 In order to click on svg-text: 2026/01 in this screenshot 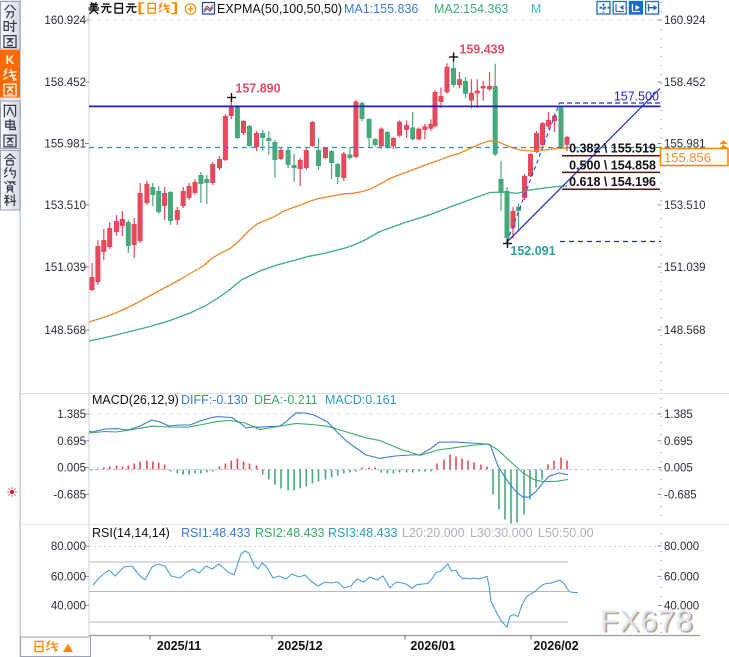, I will do `click(432, 646)`.